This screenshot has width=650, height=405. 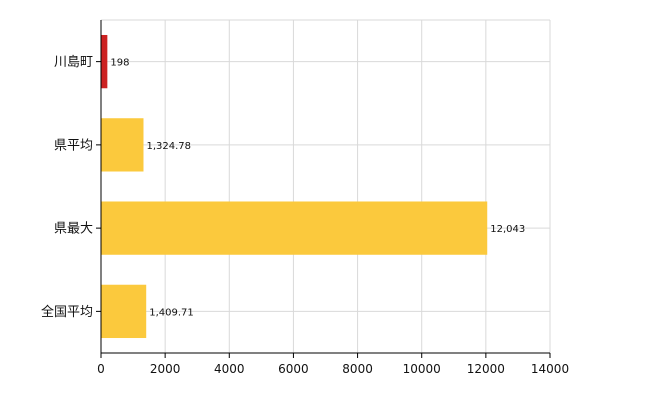 What do you see at coordinates (67, 312) in the screenshot?
I see `category-label: 全国平均` at bounding box center [67, 312].